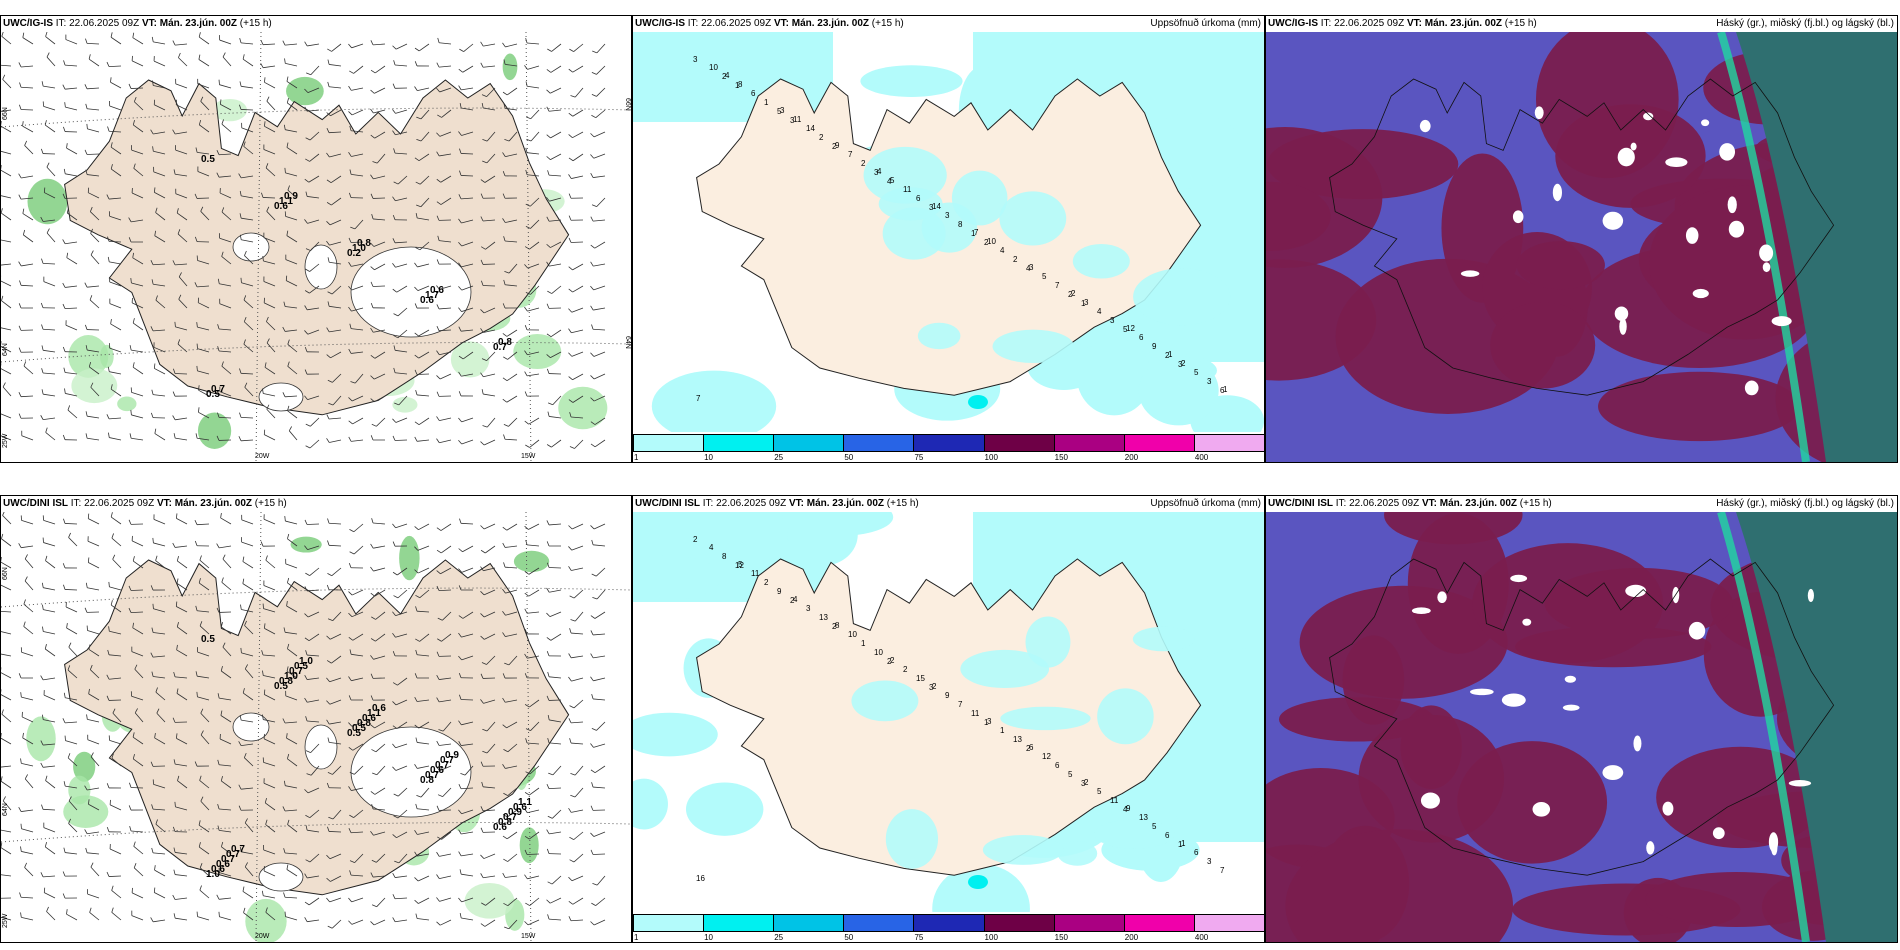  Describe the element at coordinates (632, 104) in the screenshot. I see `lat-label-66: 66N` at that location.